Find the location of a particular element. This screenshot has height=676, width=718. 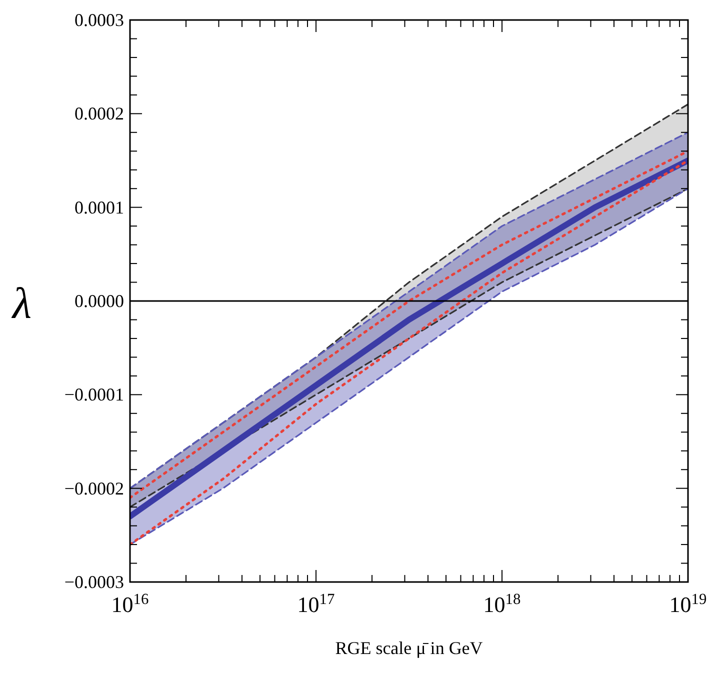

x-tick-label: 10$^{16}$ is located at coordinates (130, 603).